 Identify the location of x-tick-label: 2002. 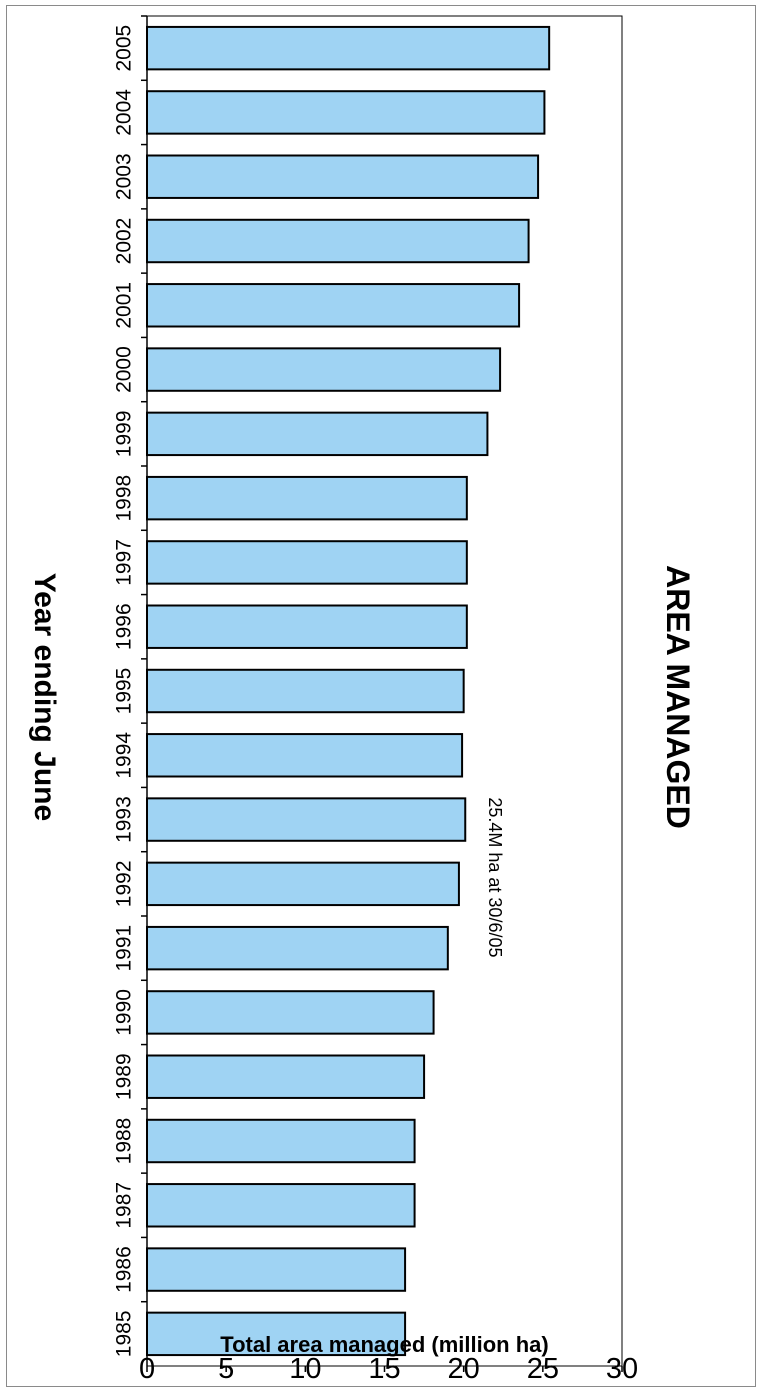
(124, 241).